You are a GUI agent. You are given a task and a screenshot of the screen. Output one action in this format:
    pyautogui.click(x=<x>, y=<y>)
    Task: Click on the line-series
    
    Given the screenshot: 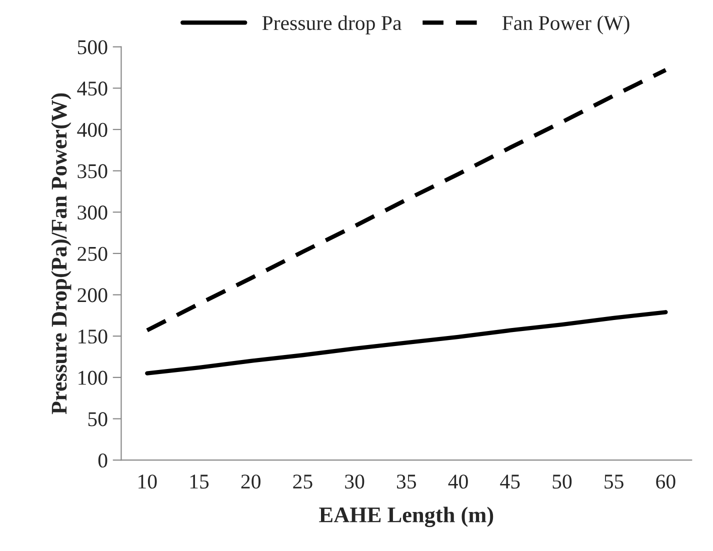 What is the action you would take?
    pyautogui.click(x=406, y=343)
    